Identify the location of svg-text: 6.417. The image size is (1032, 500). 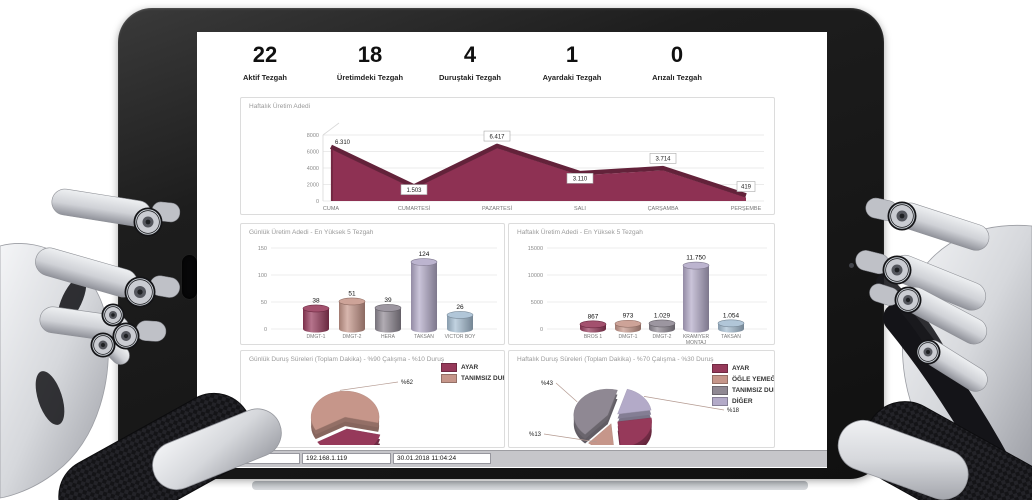
(497, 137).